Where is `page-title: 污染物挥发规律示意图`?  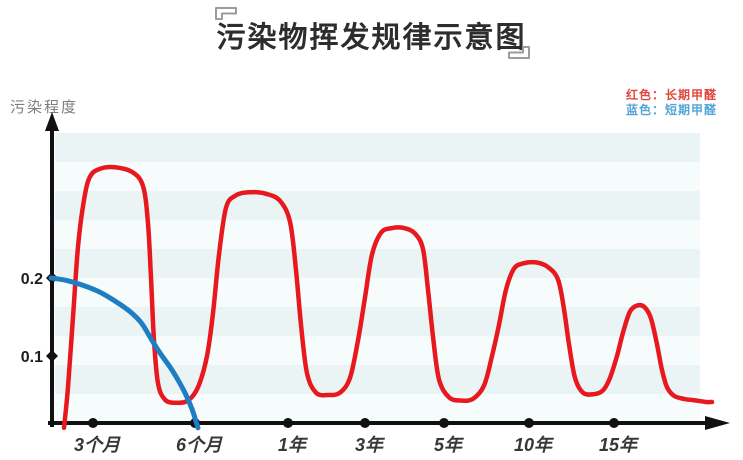 page-title: 污染物挥发规律示意图 is located at coordinates (371, 38).